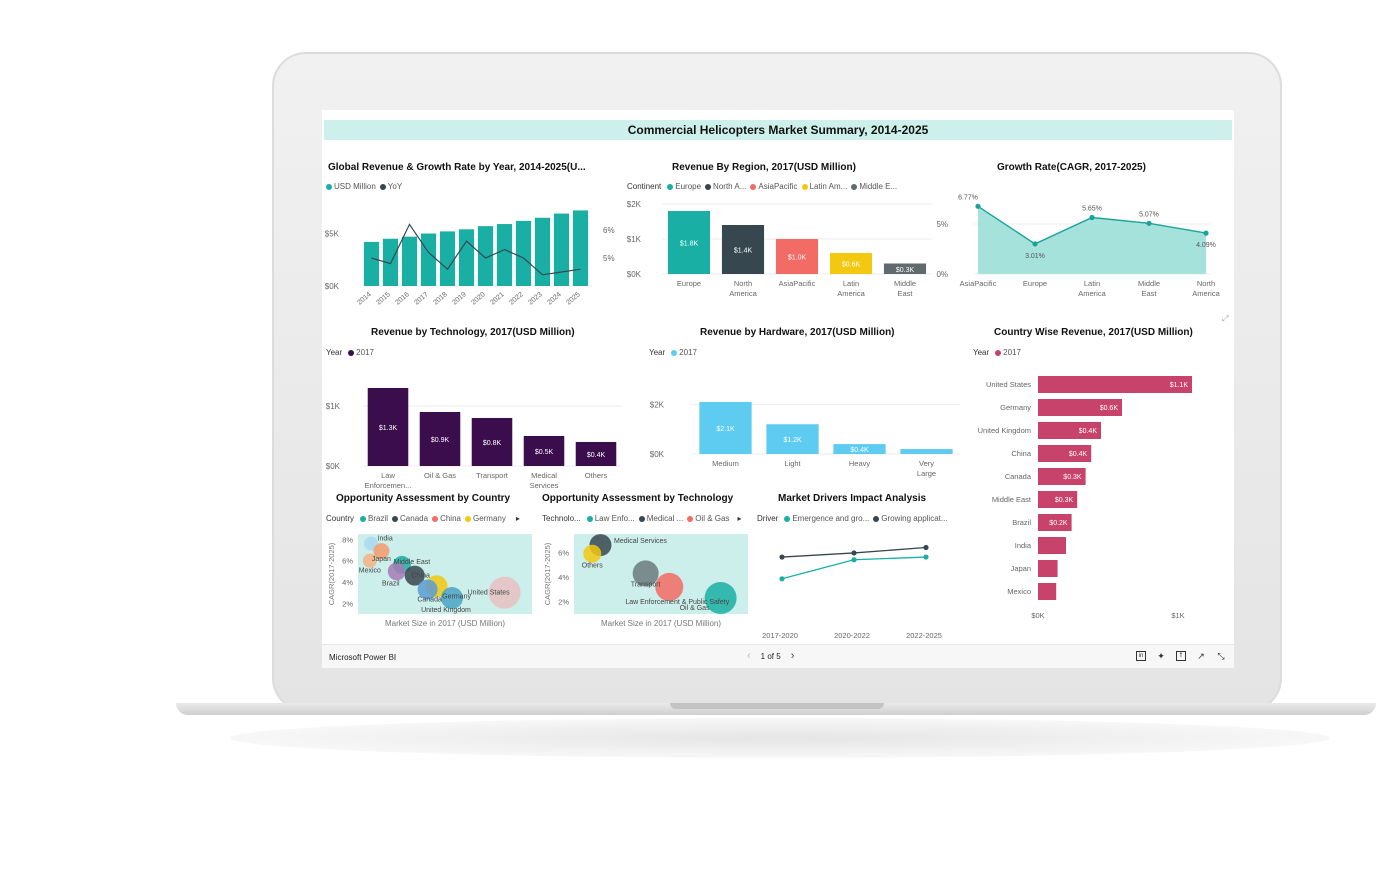  I want to click on bubble-label: United Kingdom, so click(446, 610).